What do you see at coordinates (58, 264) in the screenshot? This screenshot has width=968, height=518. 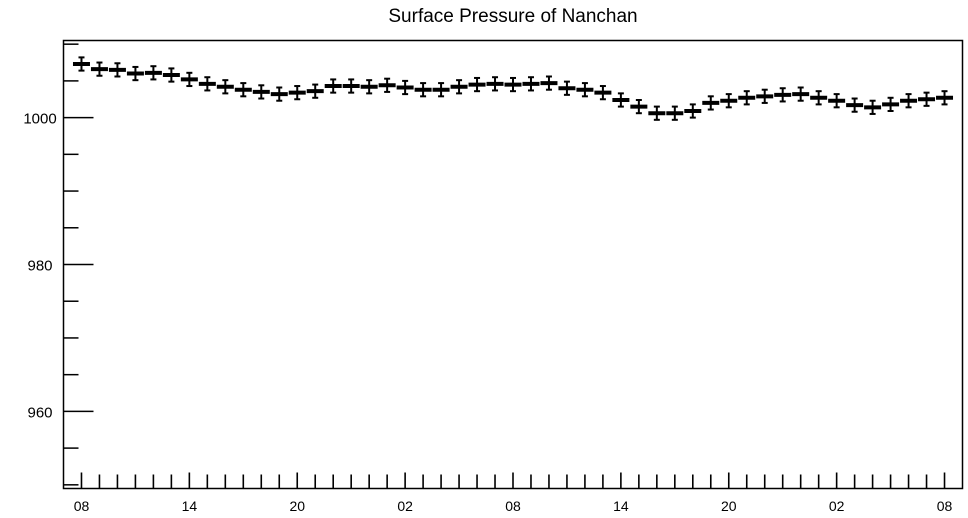 I see `y-axis: 960 980 1000` at bounding box center [58, 264].